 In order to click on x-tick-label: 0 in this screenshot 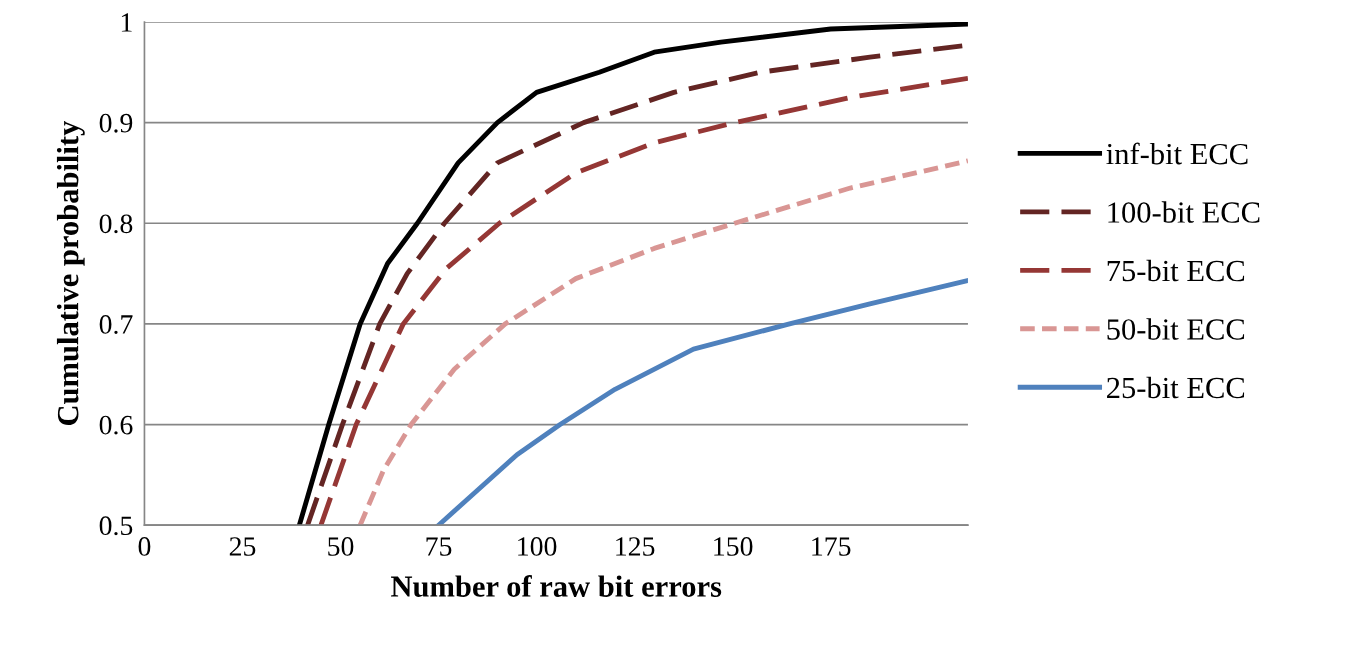, I will do `click(144, 546)`.